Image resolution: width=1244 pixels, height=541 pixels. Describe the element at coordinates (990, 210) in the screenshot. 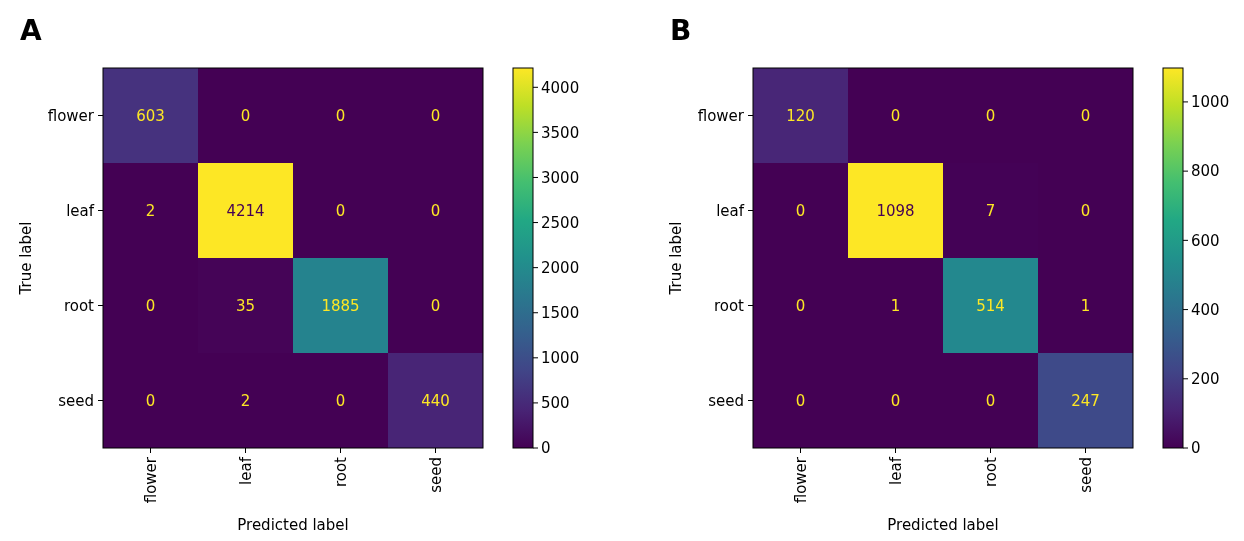

I see `data-label: 7` at that location.